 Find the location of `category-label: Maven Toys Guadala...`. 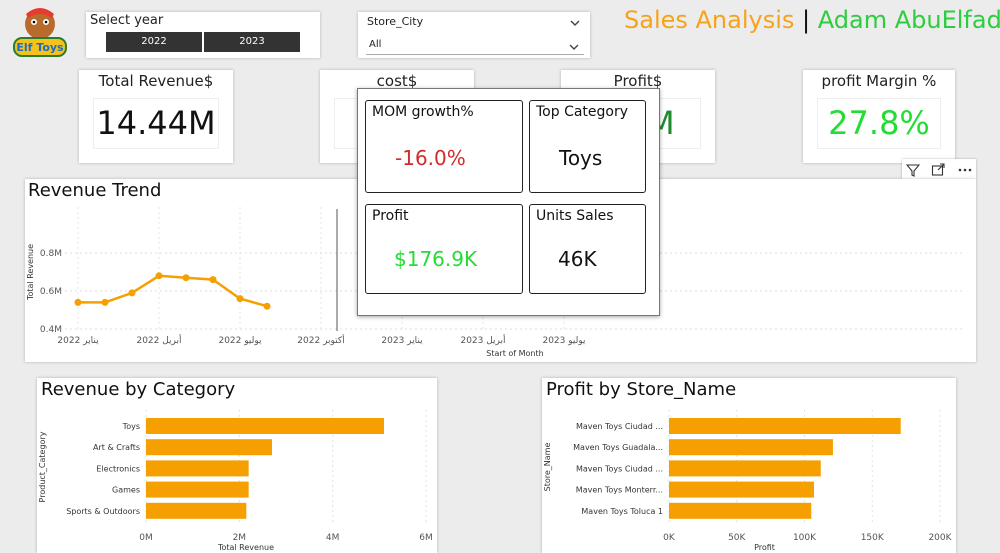

category-label: Maven Toys Guadala... is located at coordinates (618, 447).